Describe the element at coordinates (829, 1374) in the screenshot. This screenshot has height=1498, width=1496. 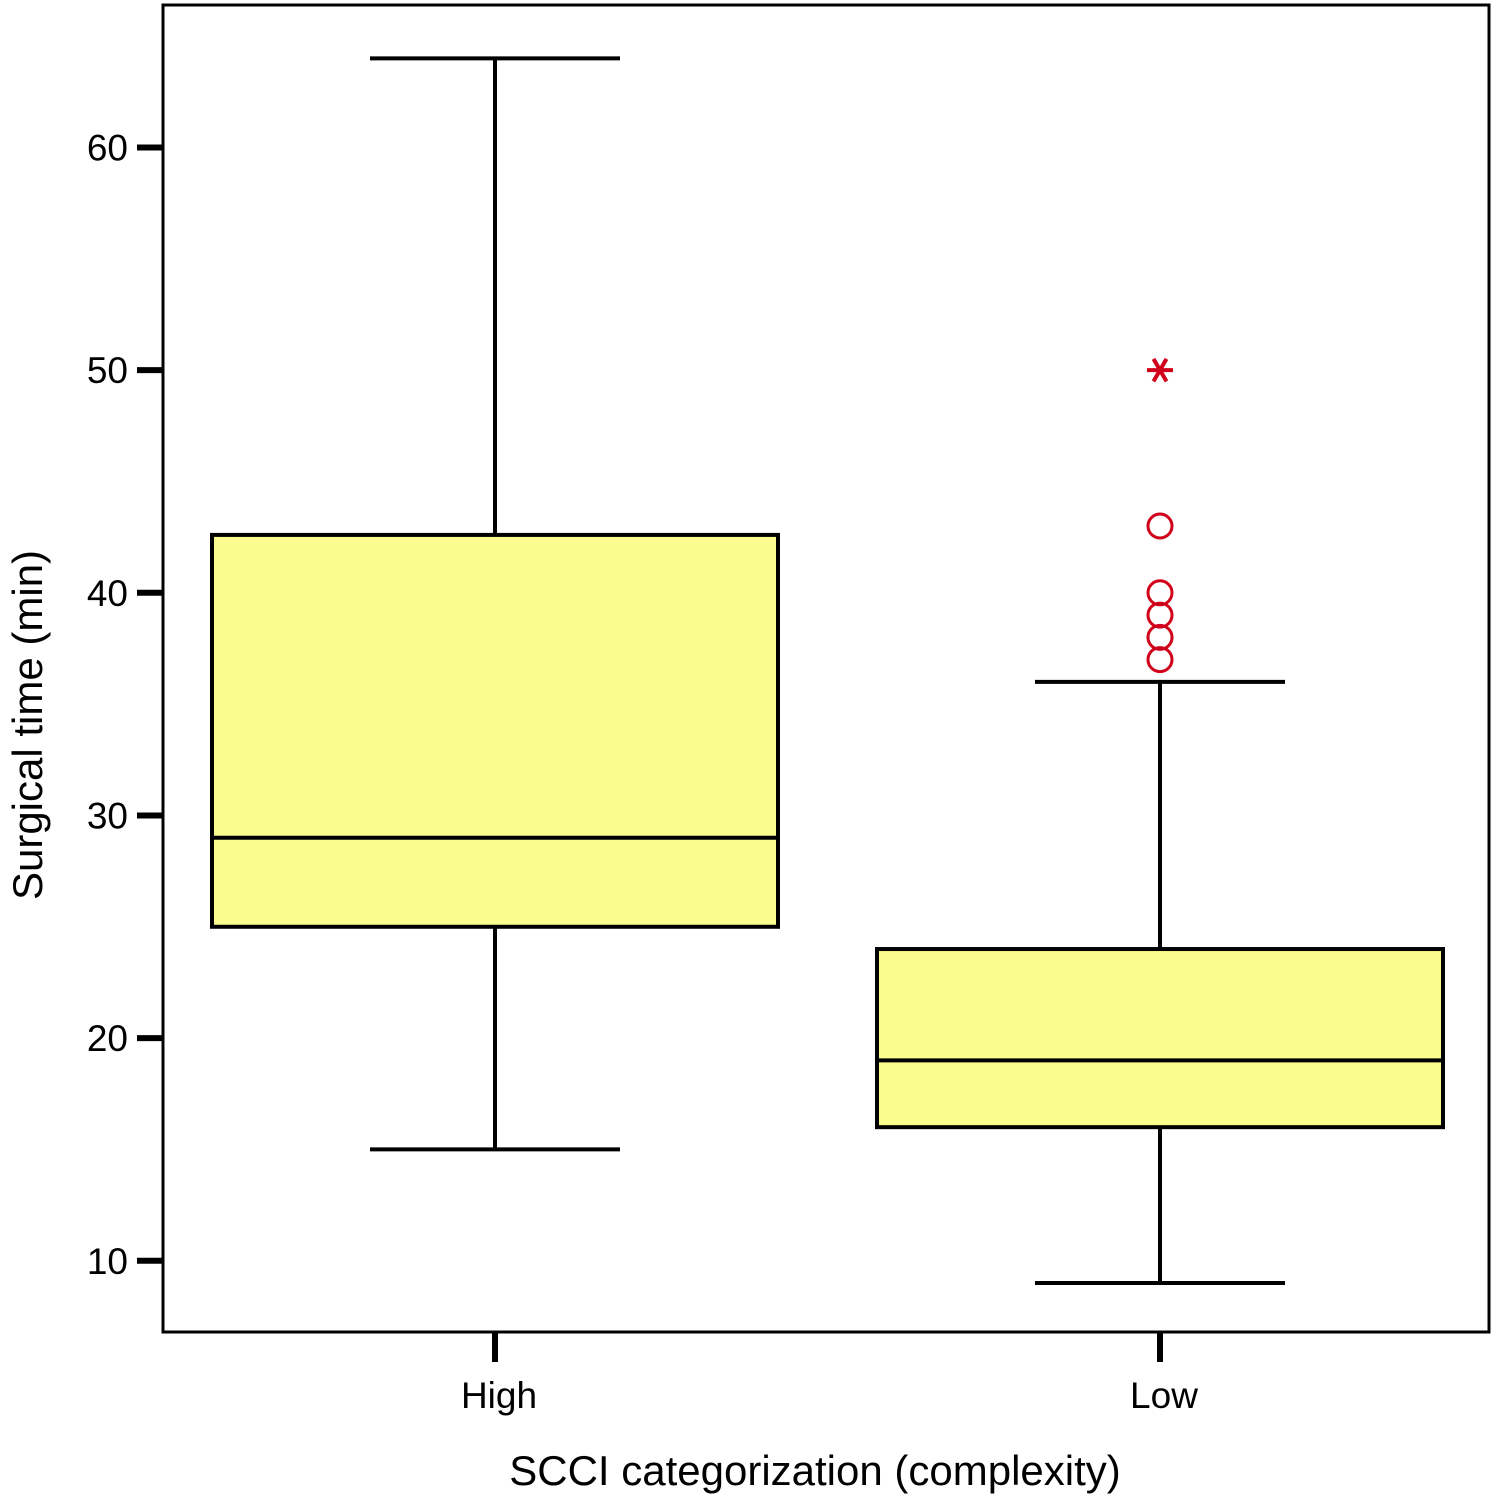
I see `x-axis: High Low` at that location.